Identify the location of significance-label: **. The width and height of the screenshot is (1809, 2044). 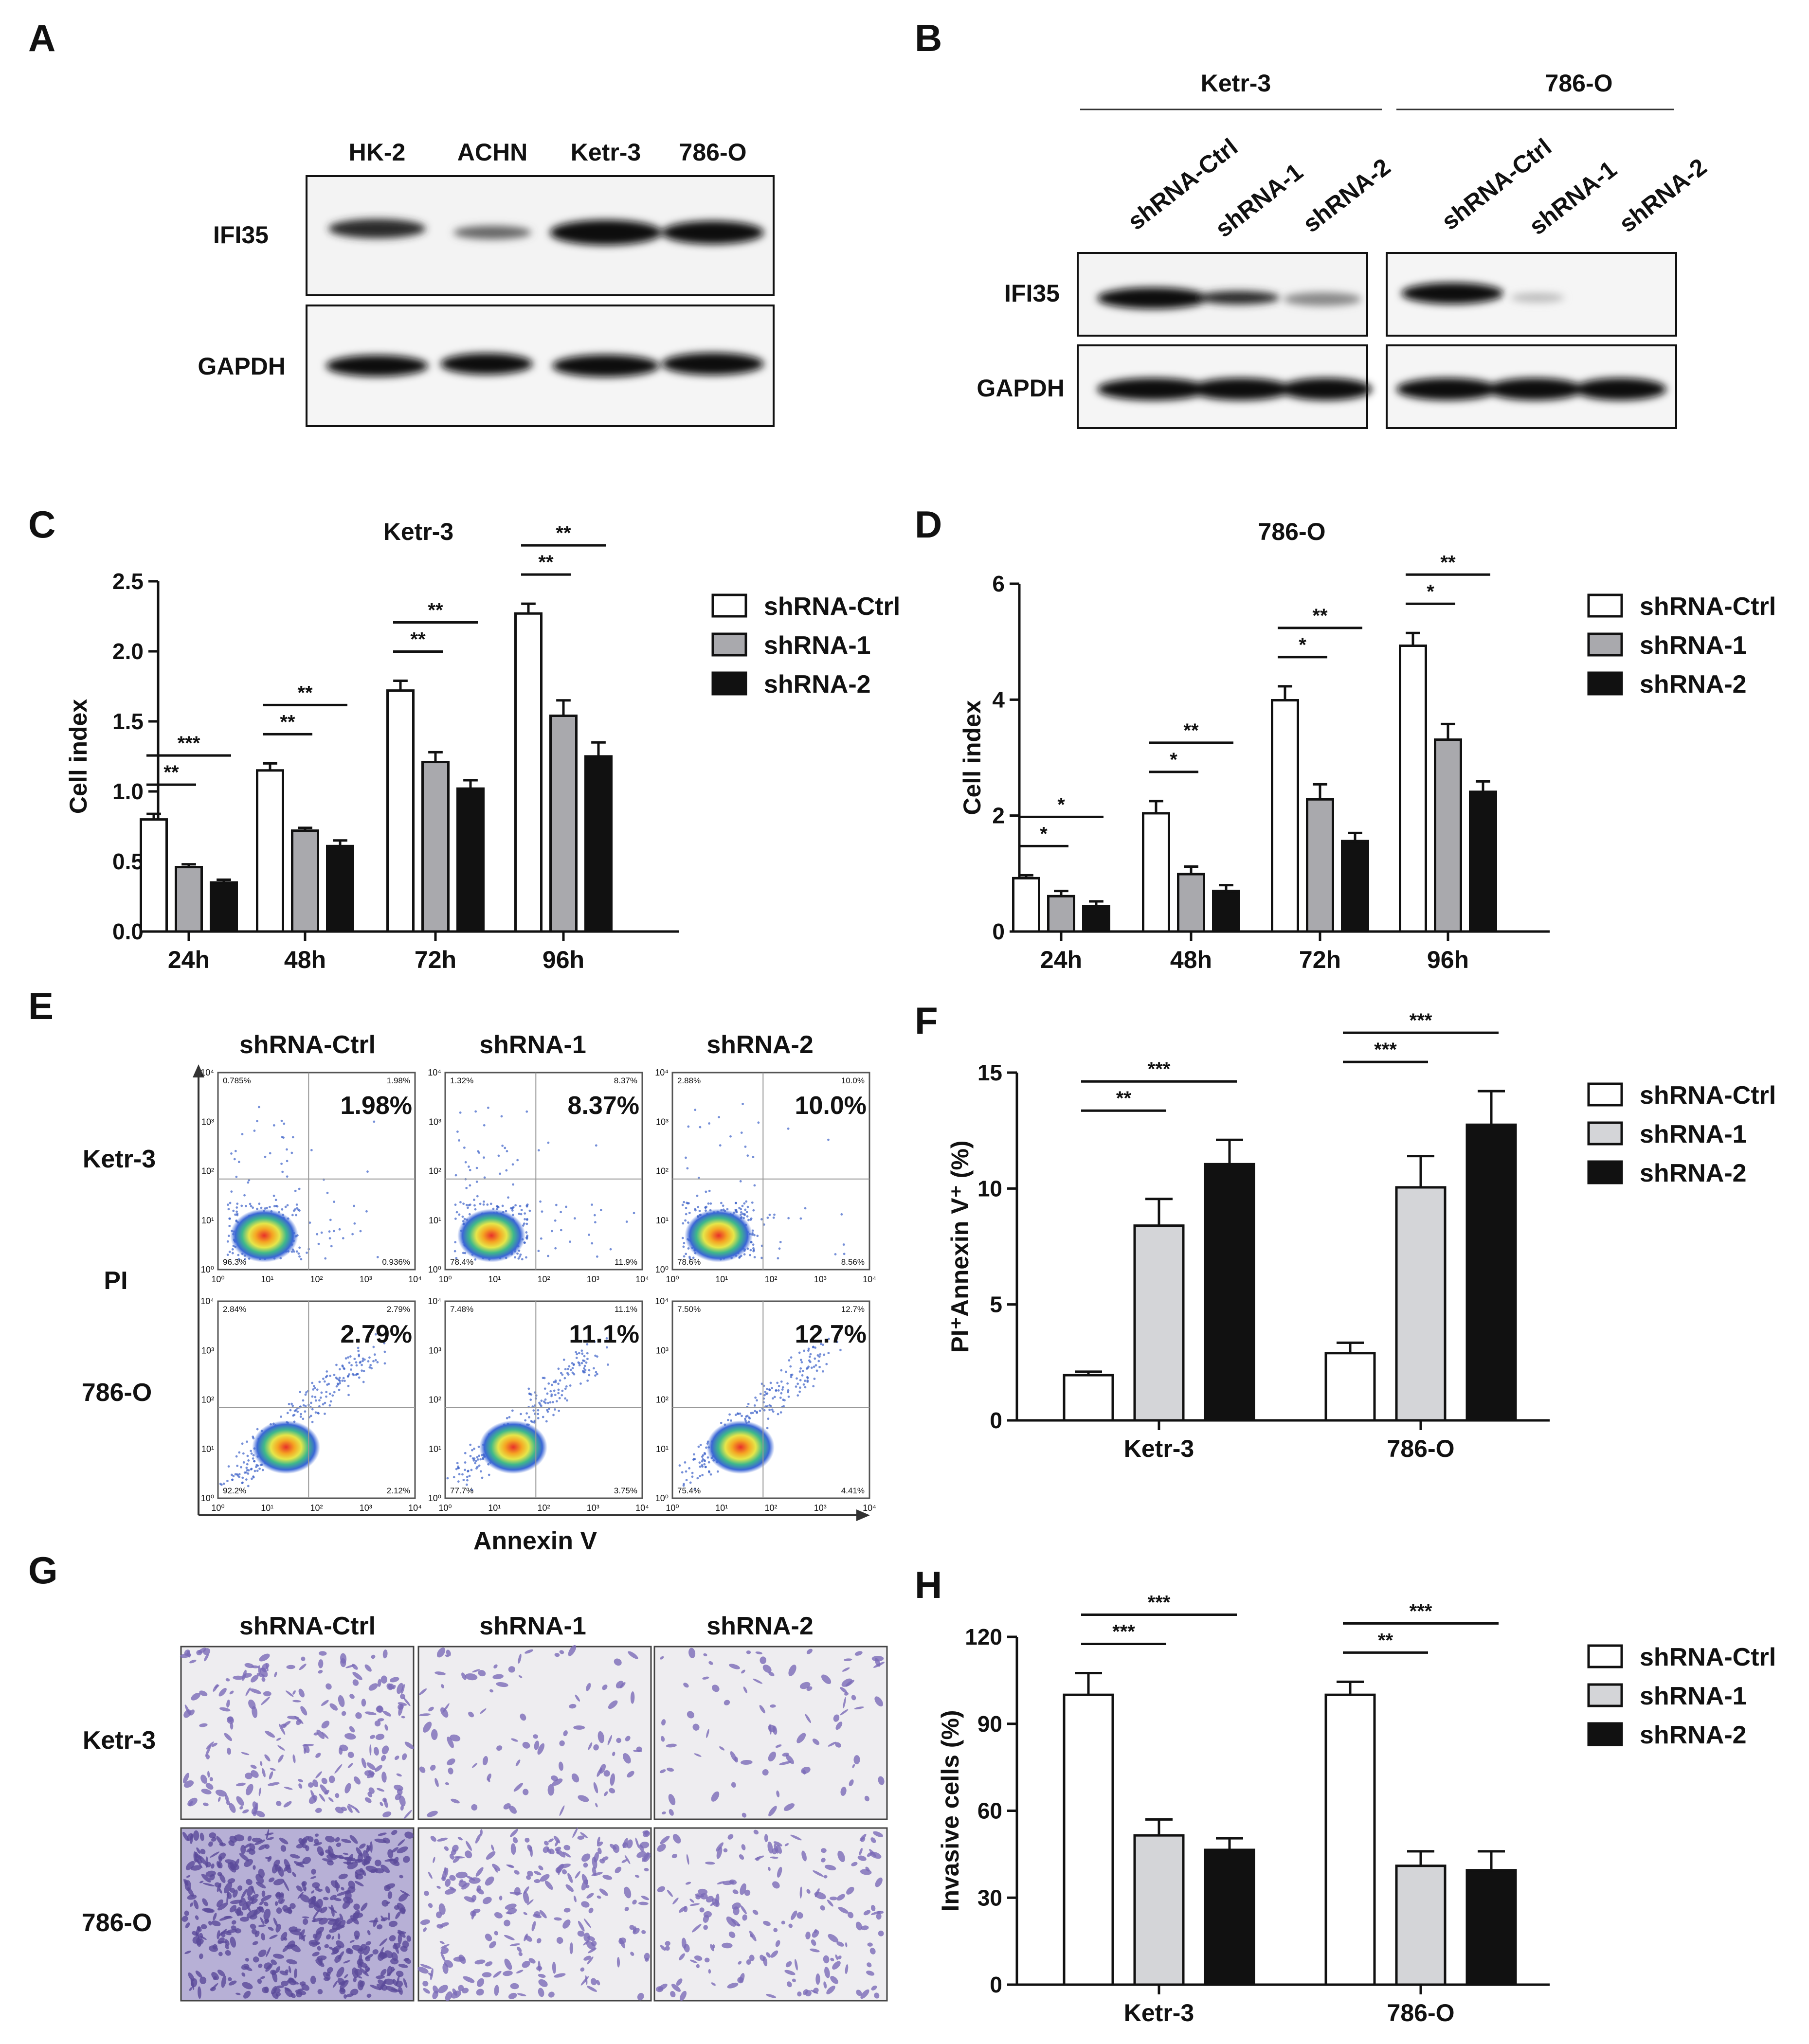
(1448, 562).